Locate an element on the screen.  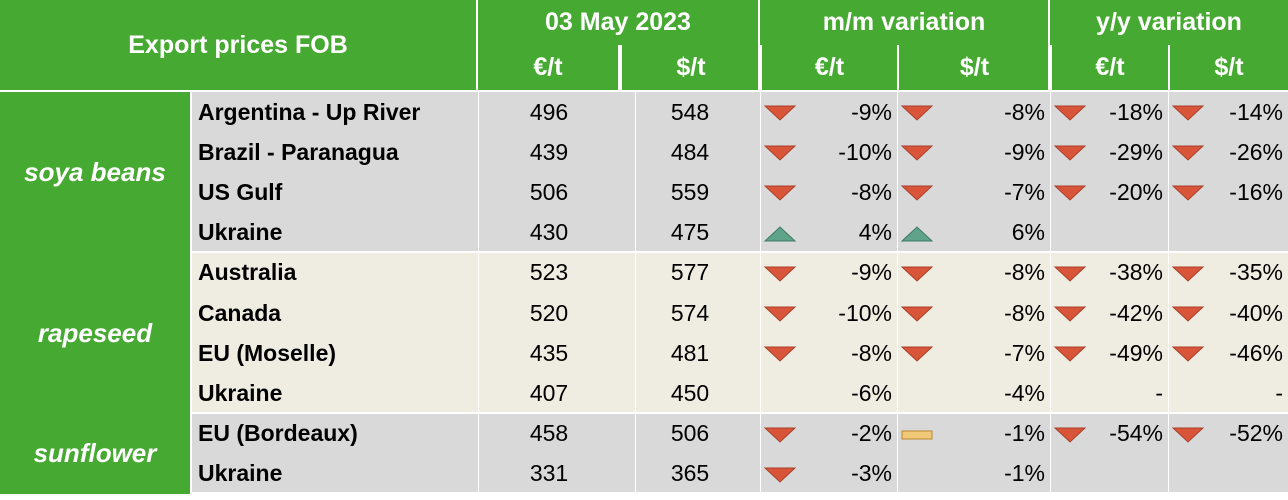
price-cell: 559 is located at coordinates (690, 191).